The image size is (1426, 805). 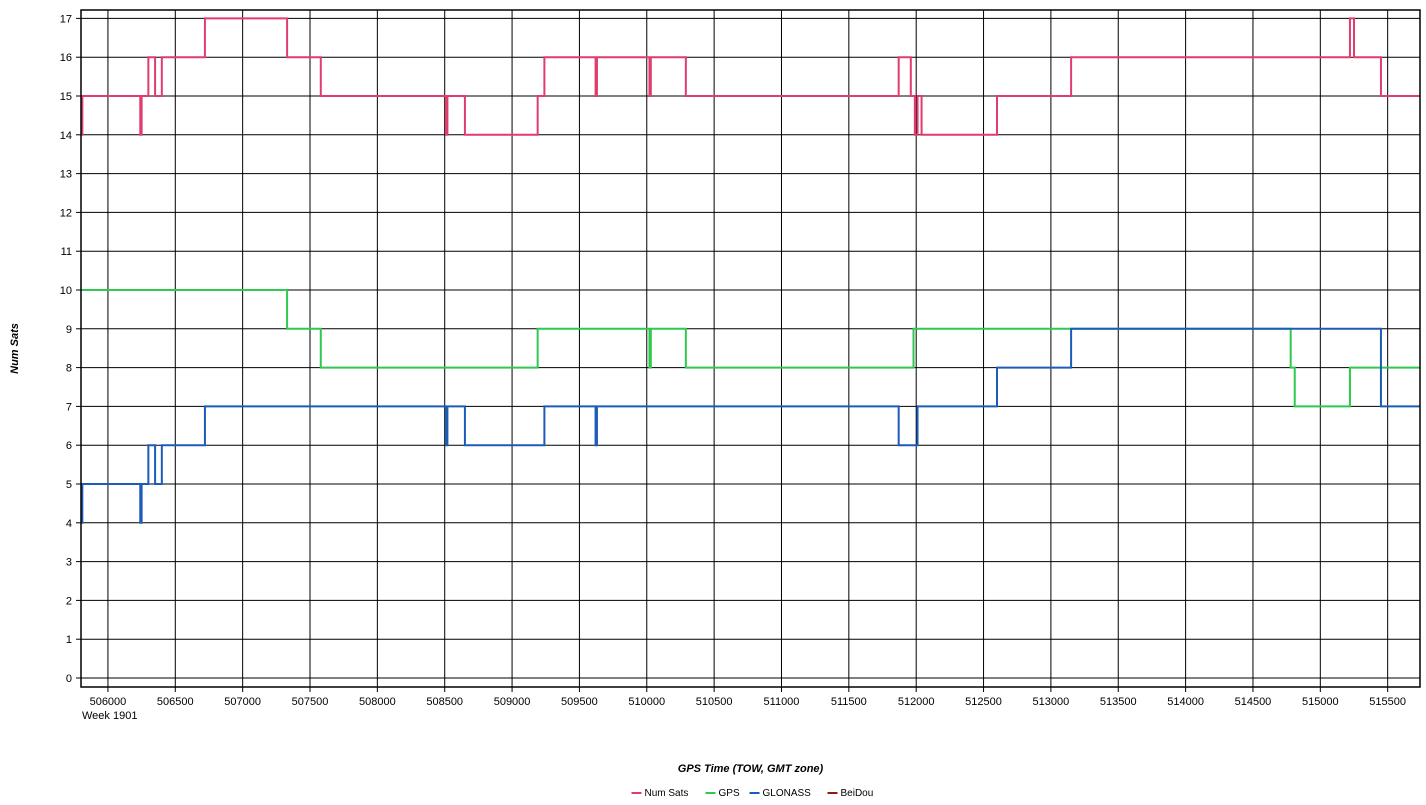 I want to click on x-tick-label: 509000, so click(x=512, y=702).